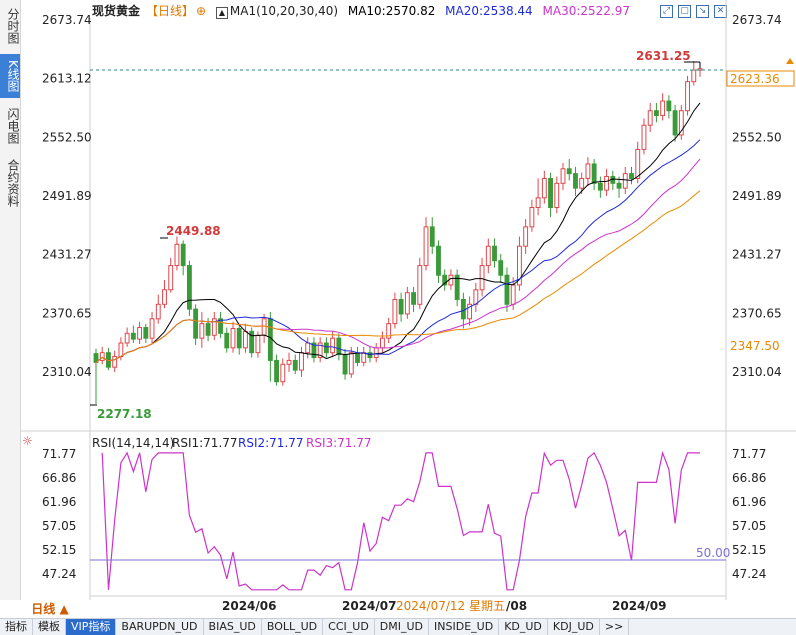  I want to click on price-tick-left: 2310.04, so click(67, 372).